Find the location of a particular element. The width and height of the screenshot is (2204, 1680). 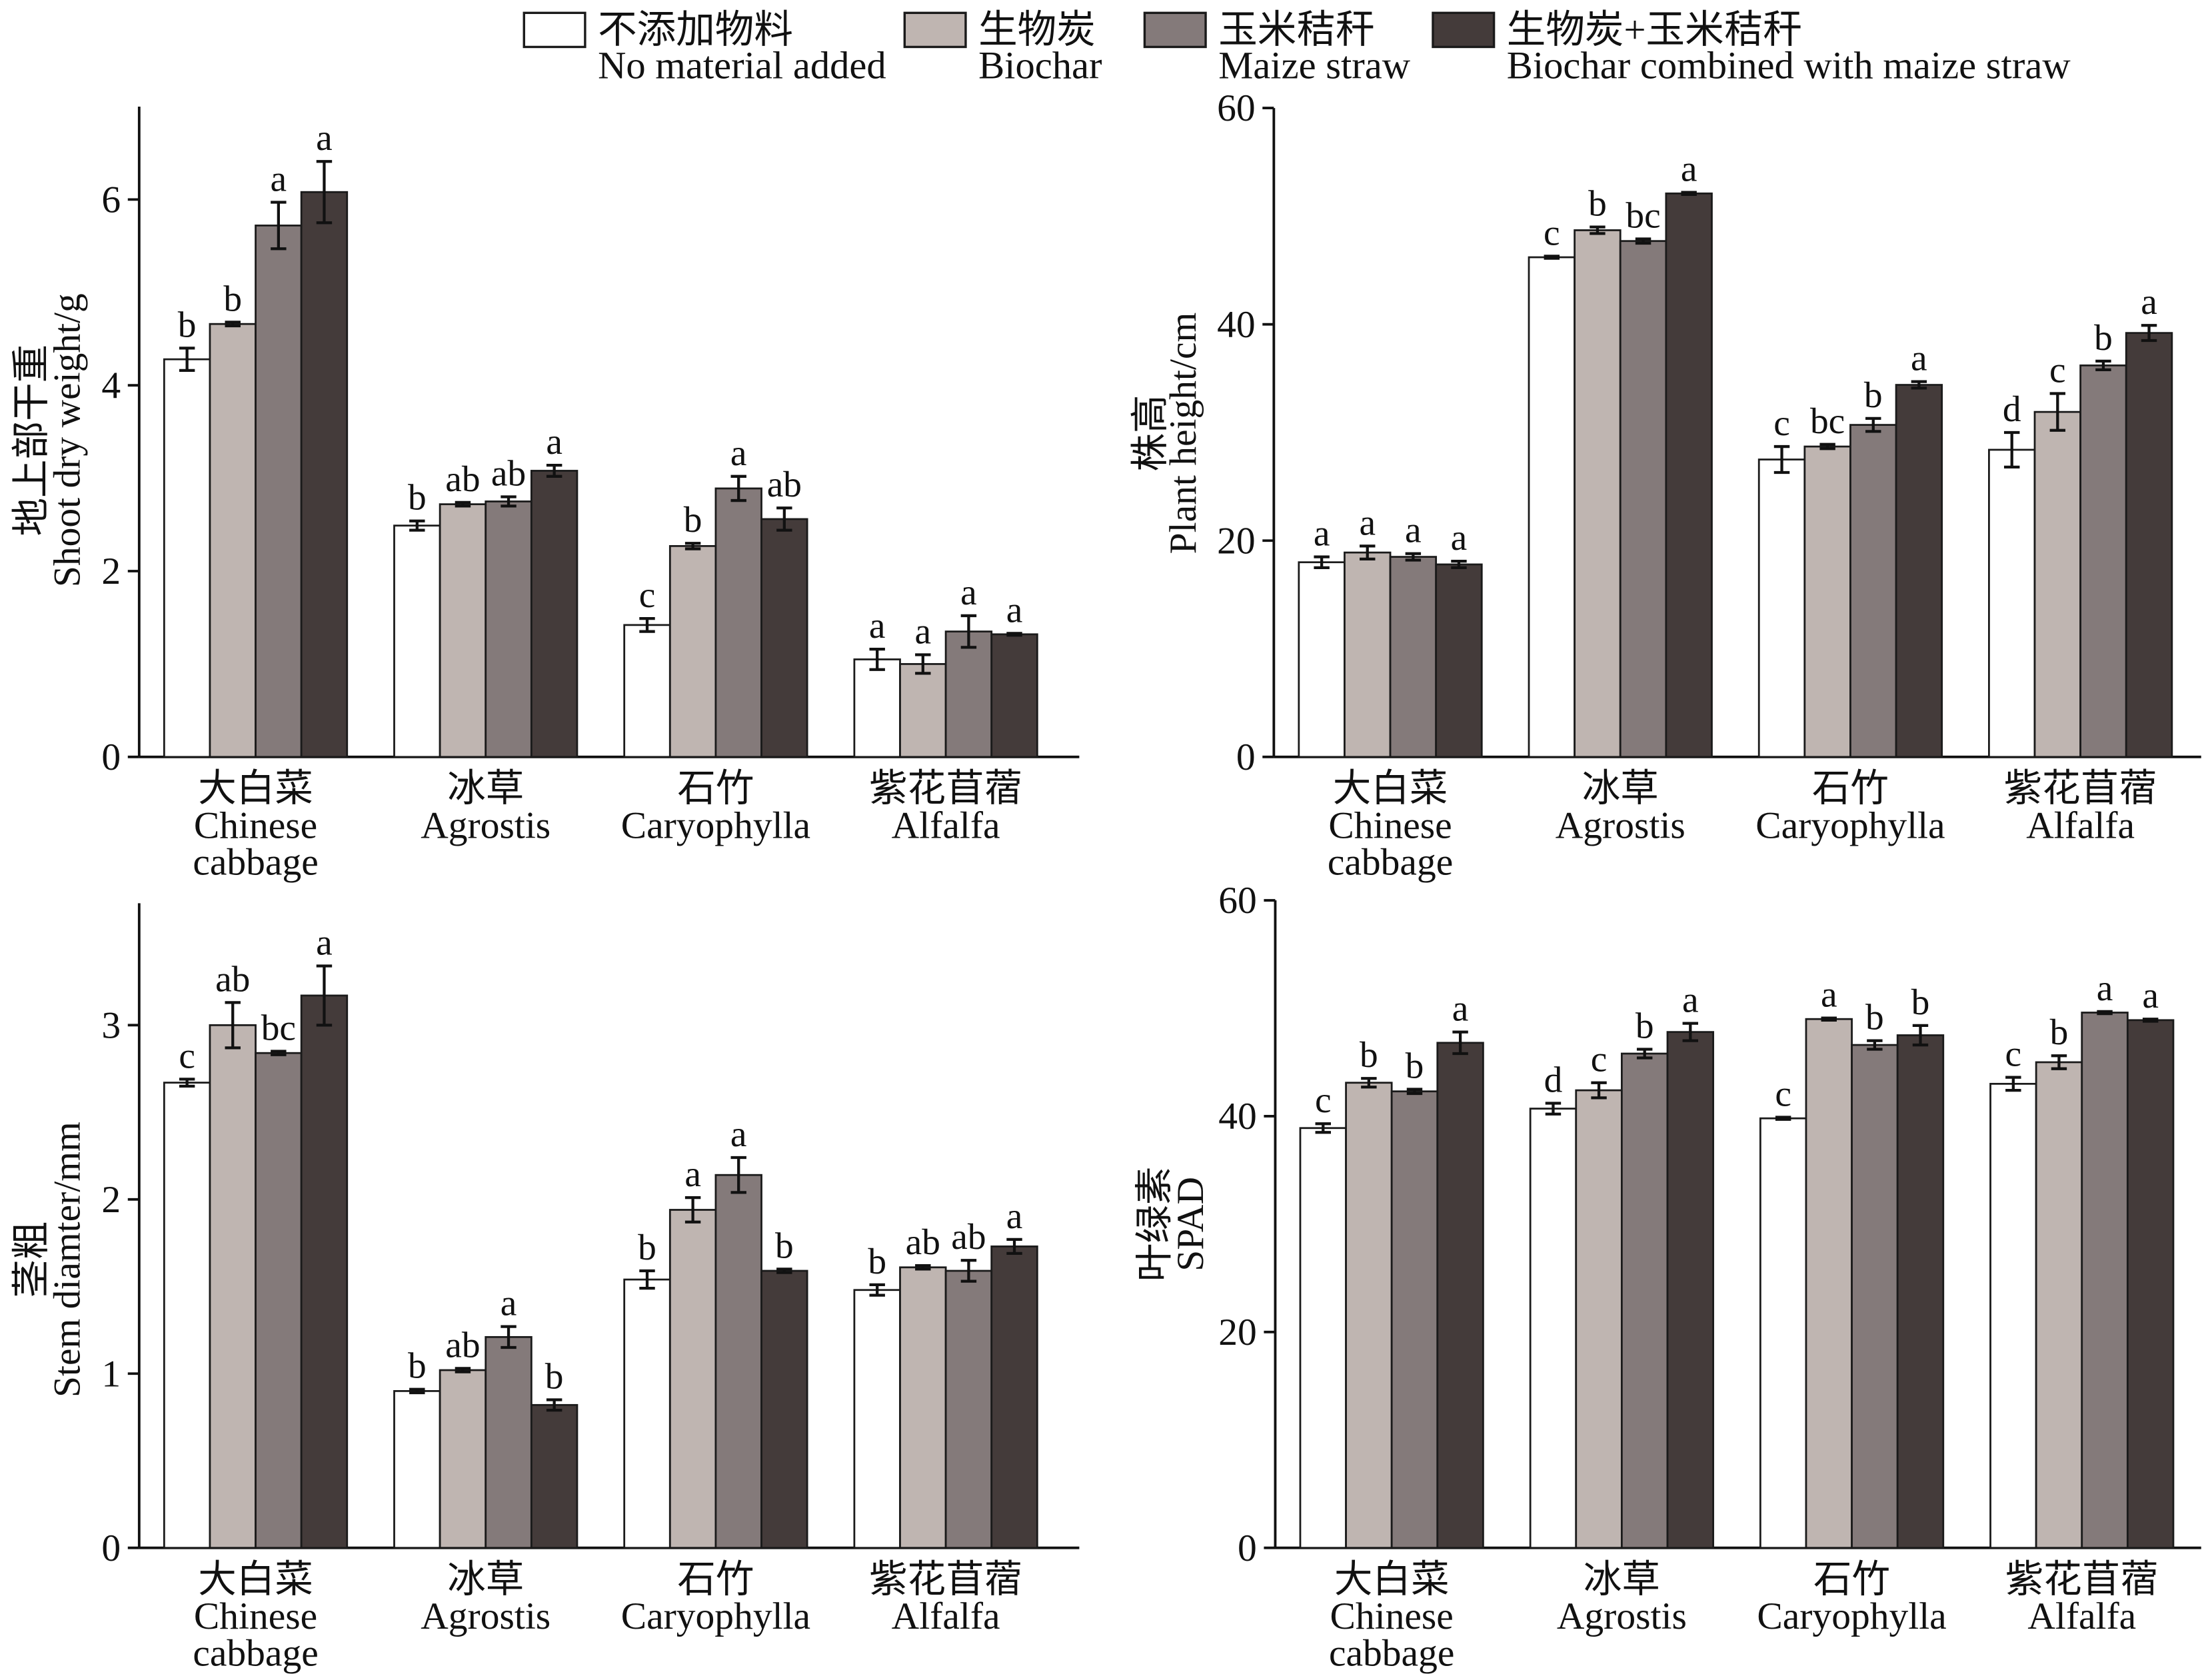

bar-chinese-cabbage-maize-straw is located at coordinates (1414, 1319).